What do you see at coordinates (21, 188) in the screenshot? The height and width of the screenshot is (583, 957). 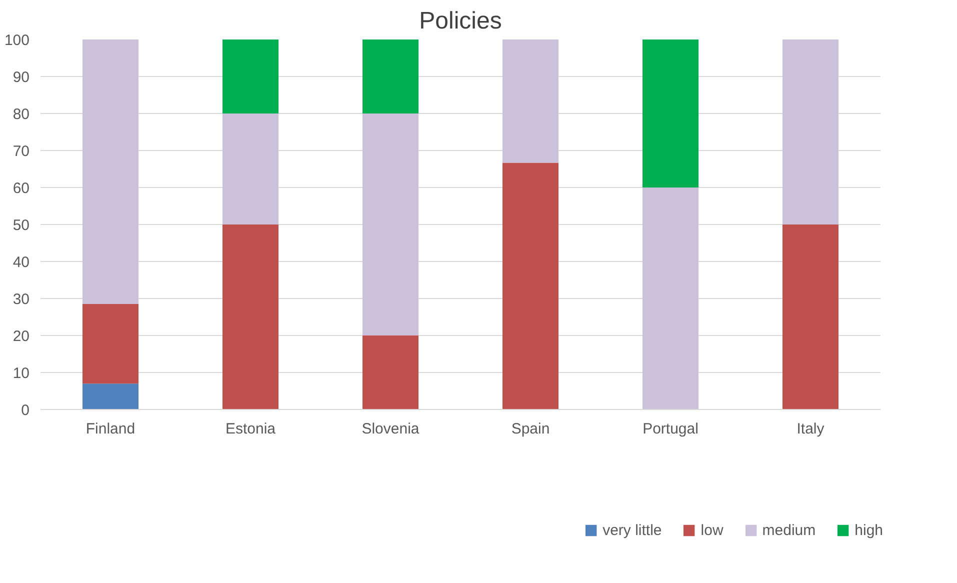 I see `y-tick-label: 60` at bounding box center [21, 188].